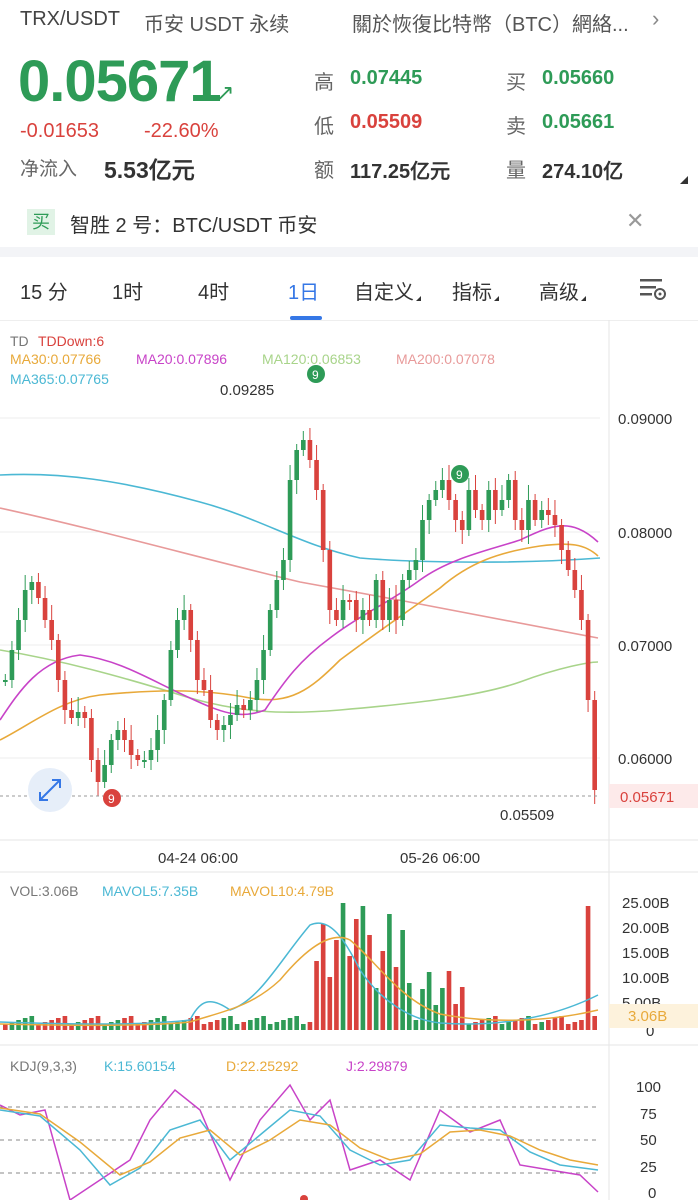 Image resolution: width=698 pixels, height=1200 pixels. I want to click on last-price: 0.05671, so click(120, 81).